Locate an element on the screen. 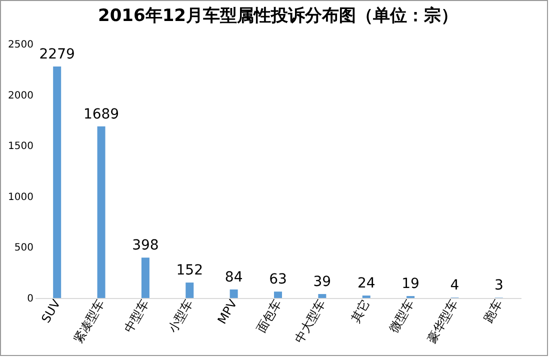 The width and height of the screenshot is (550, 358). x-tick-label: 跑车 is located at coordinates (492, 311).